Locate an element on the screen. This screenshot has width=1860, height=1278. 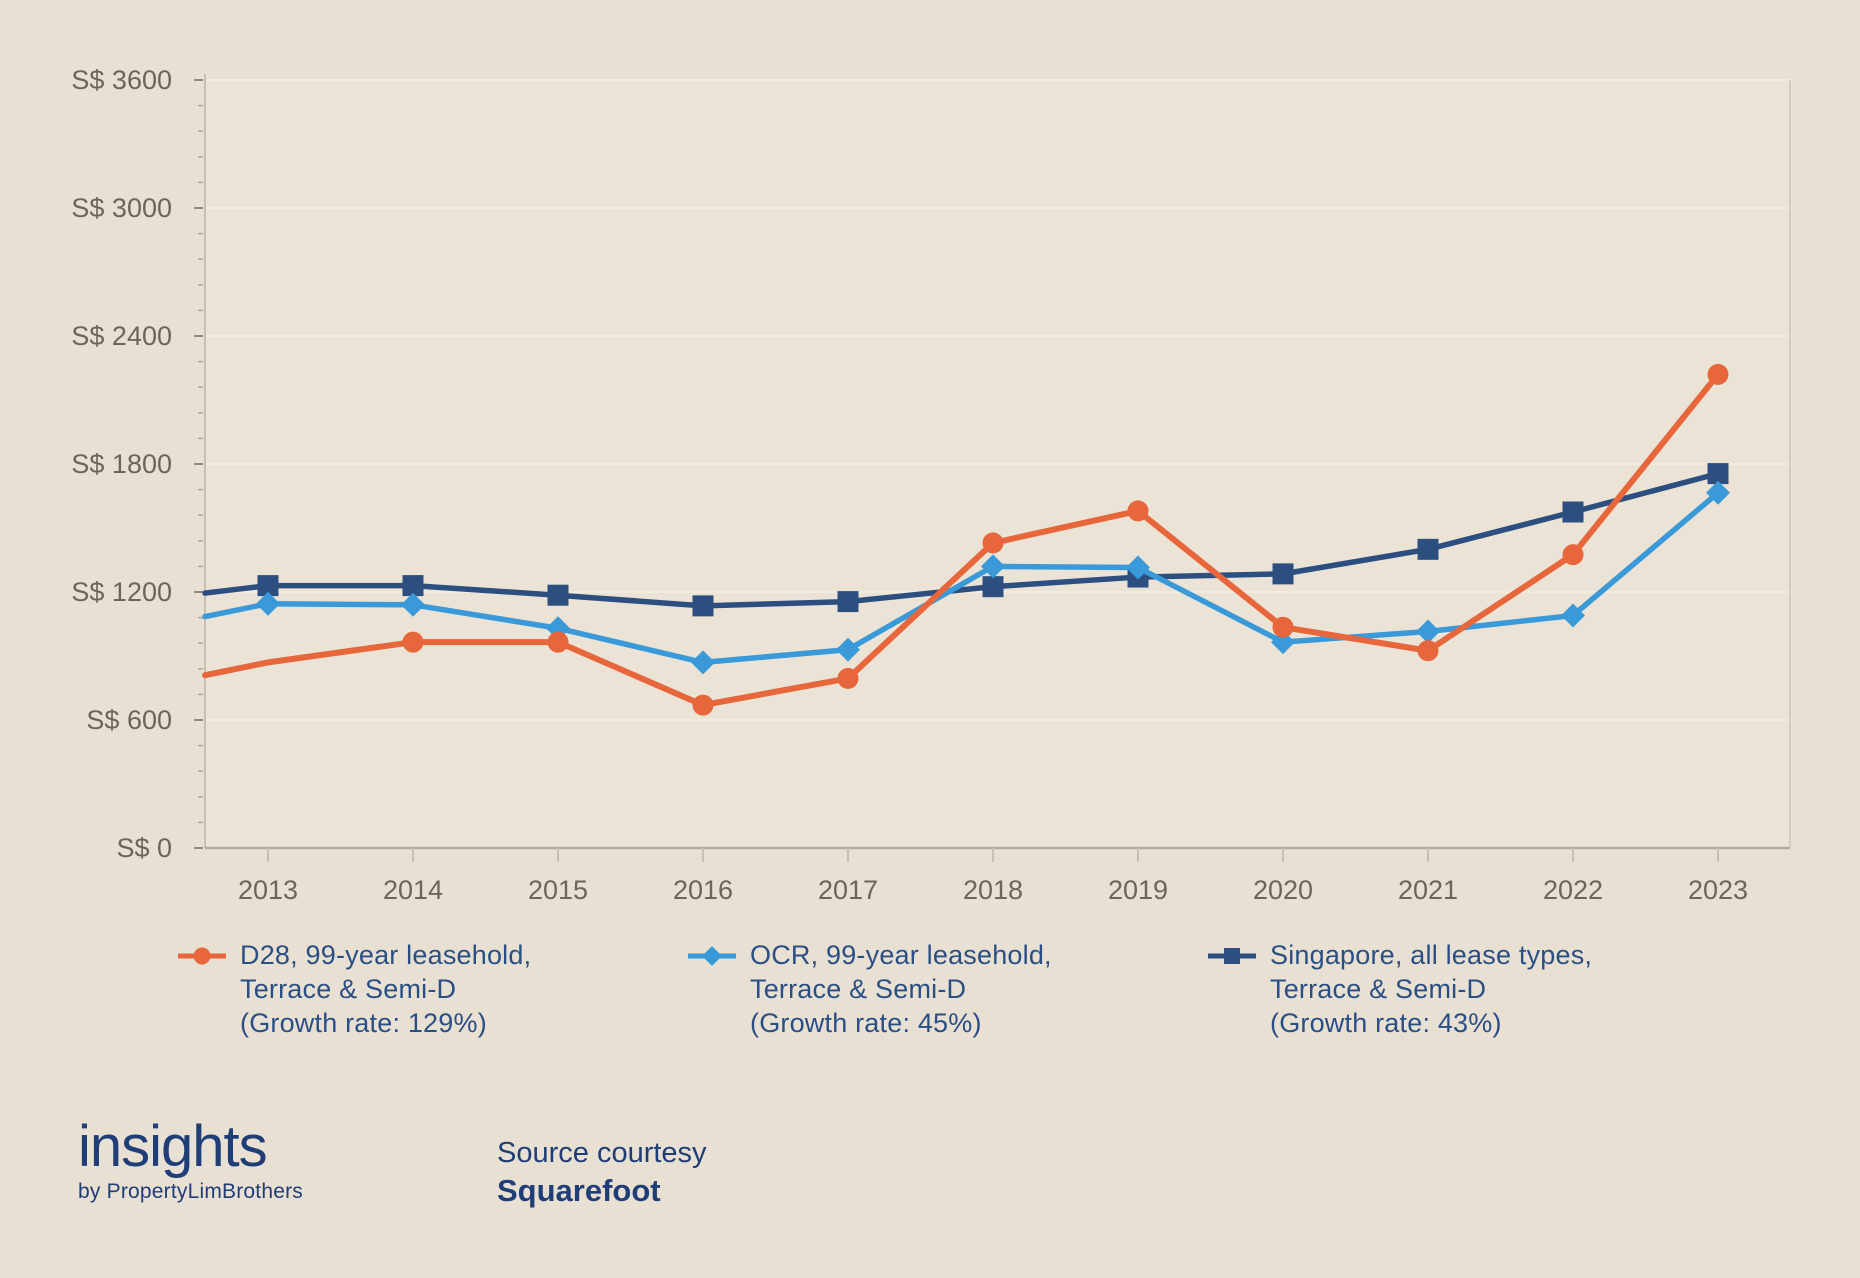
x-axis-label: 2015 is located at coordinates (558, 890).